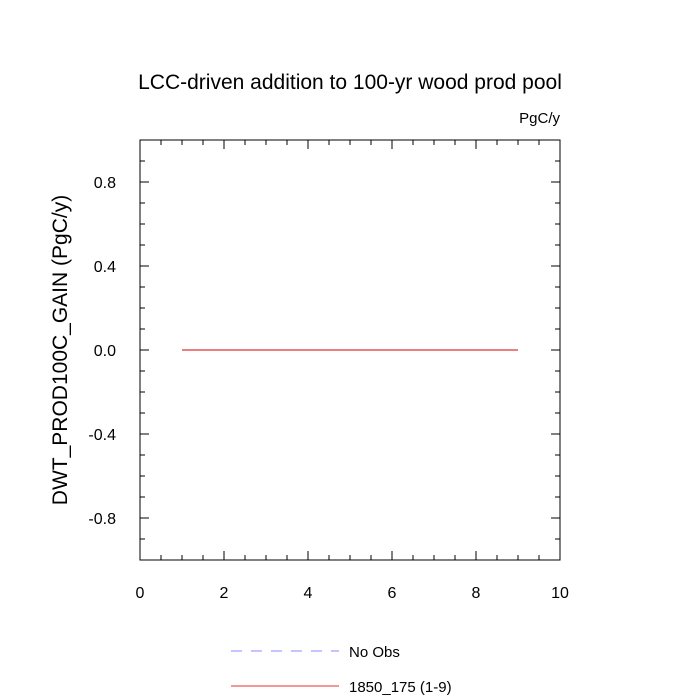 The image size is (700, 700). What do you see at coordinates (400, 687) in the screenshot?
I see `legend-label: 1850_175 (1-9)` at bounding box center [400, 687].